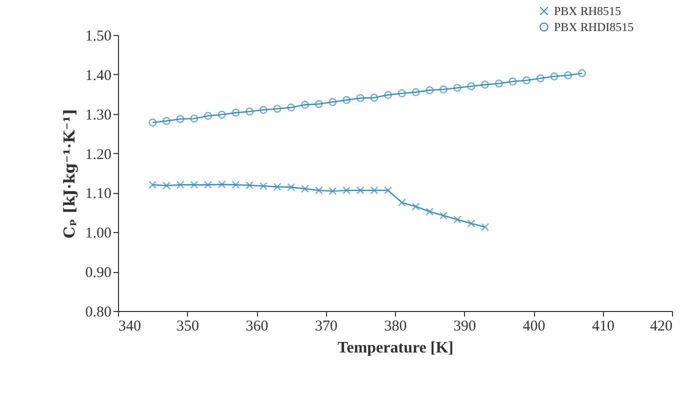 This screenshot has width=695, height=396. I want to click on y-tick-label: 1.50, so click(98, 36).